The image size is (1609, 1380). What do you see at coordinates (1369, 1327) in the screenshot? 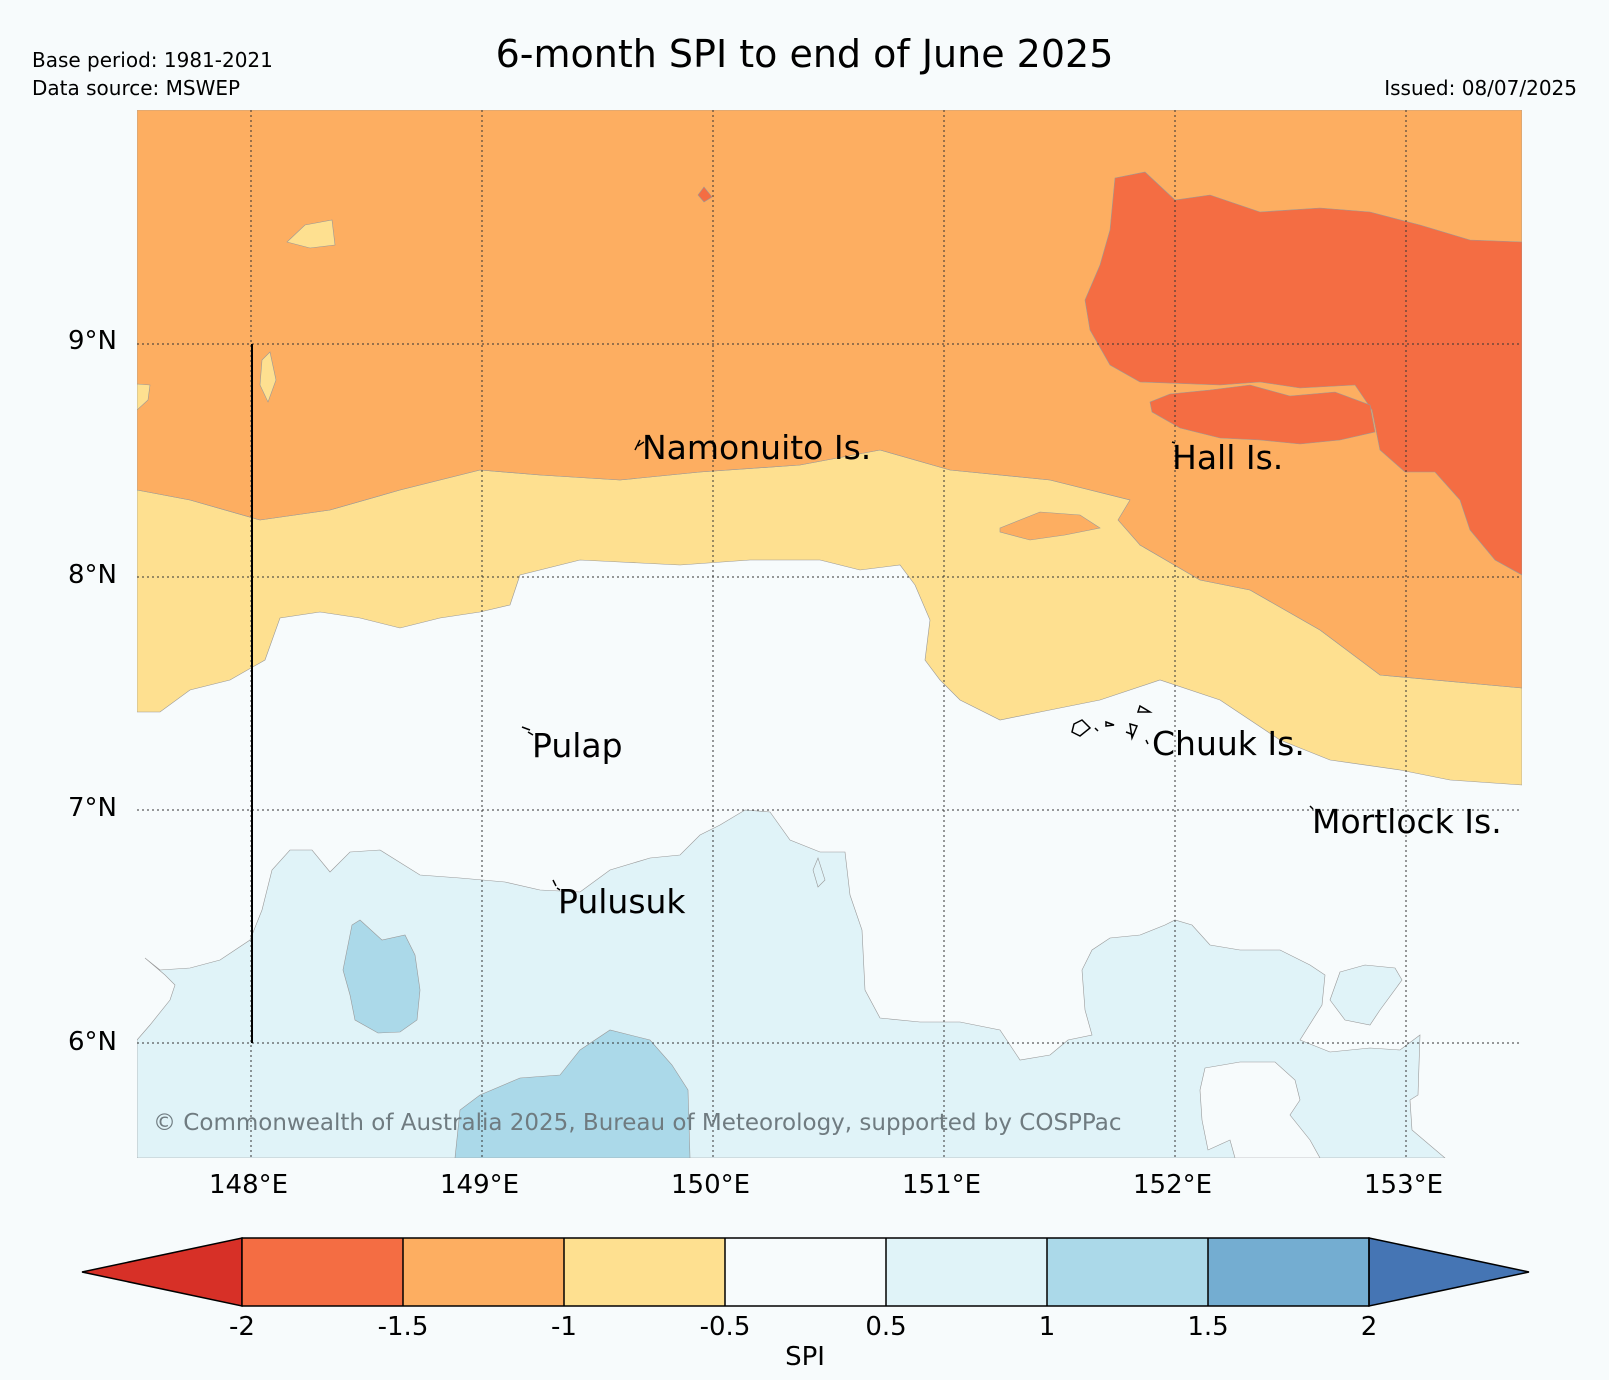
I see `colorbar-tick-label: 2` at bounding box center [1369, 1327].